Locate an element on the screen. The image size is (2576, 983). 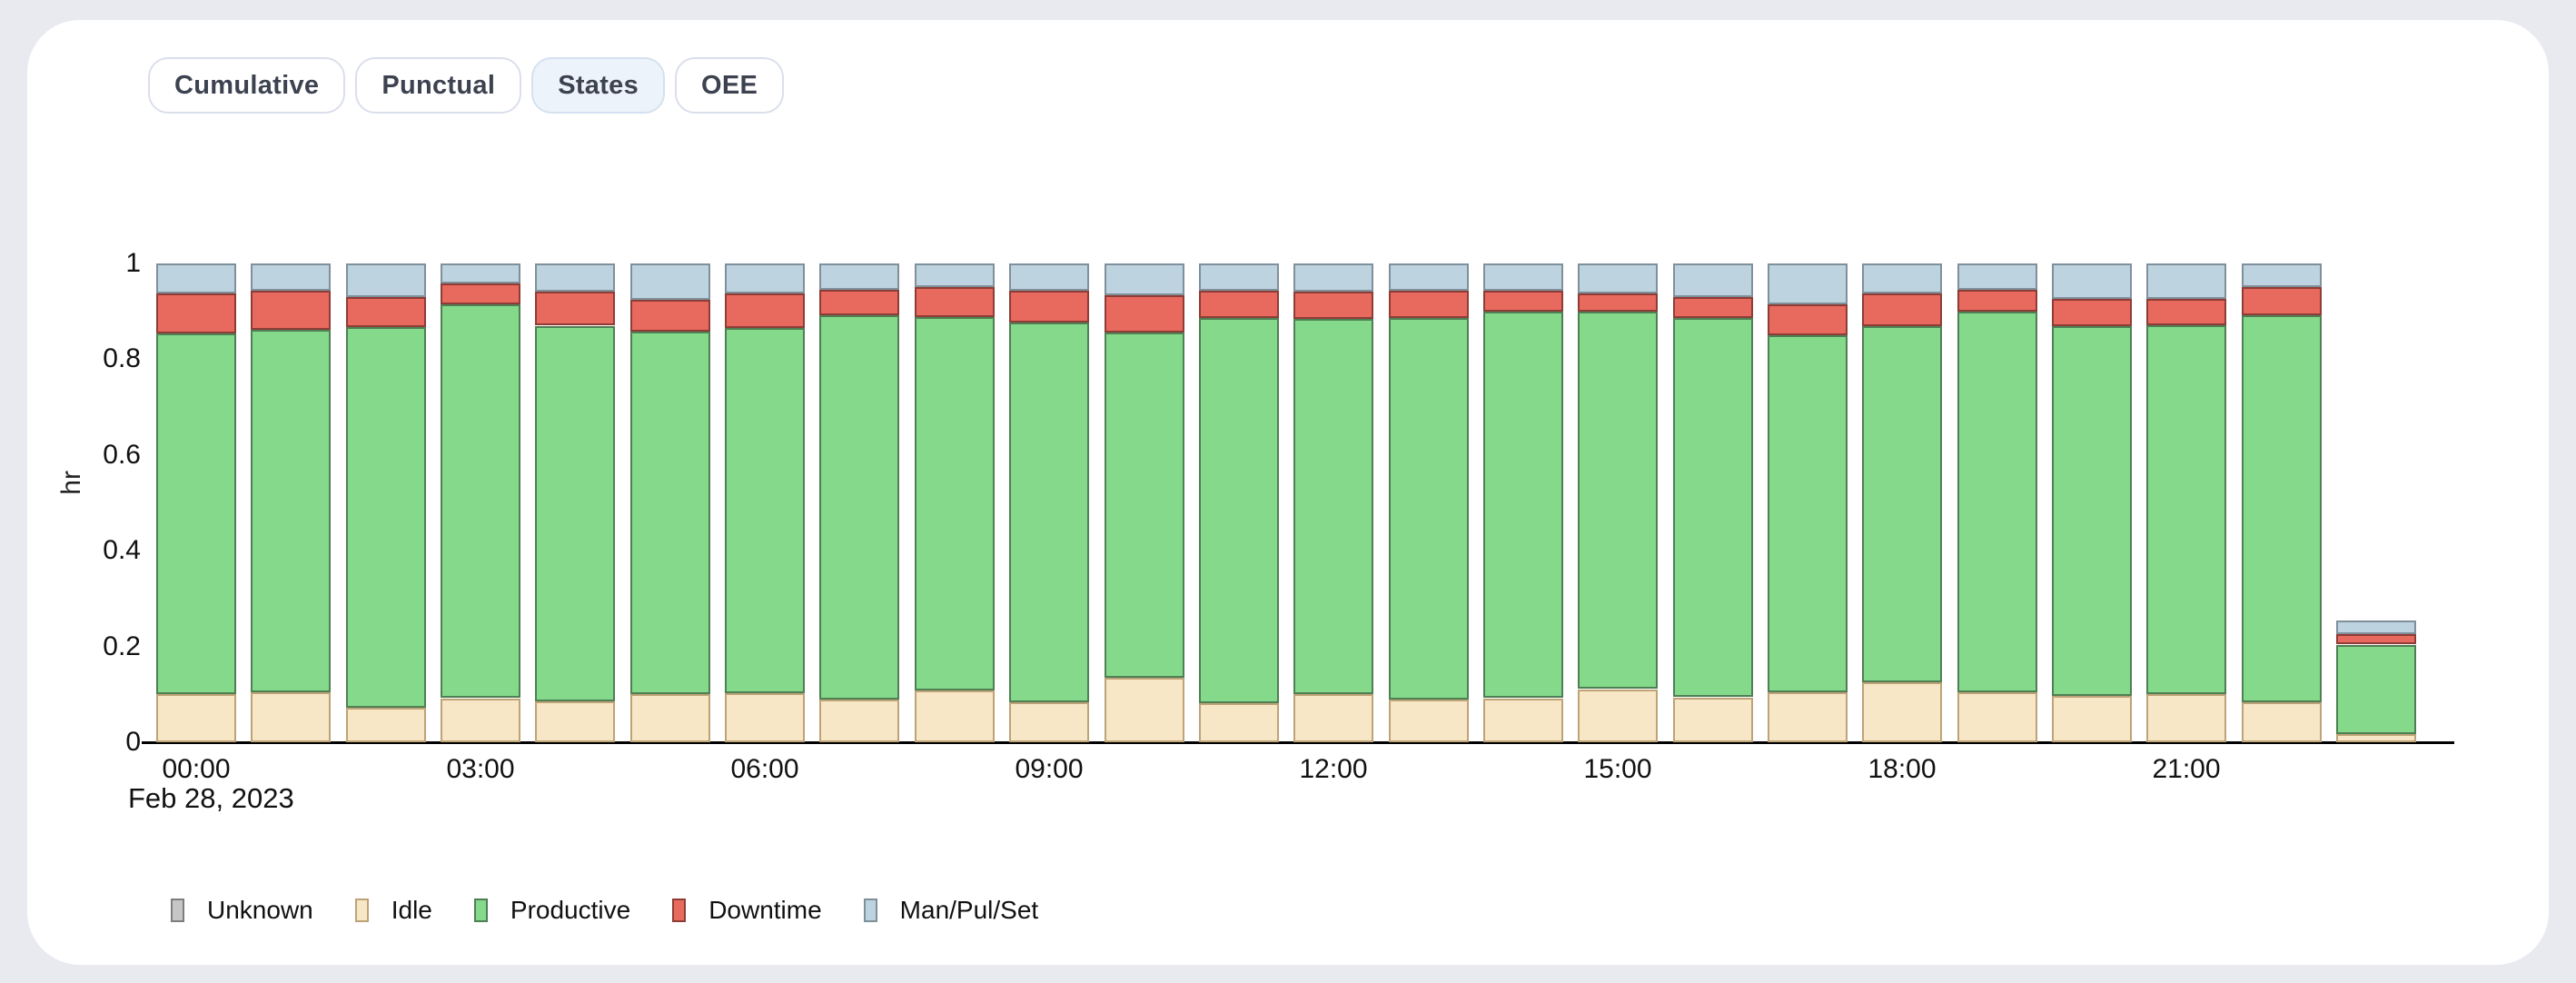
bar-1700-manpulset is located at coordinates (1807, 283).